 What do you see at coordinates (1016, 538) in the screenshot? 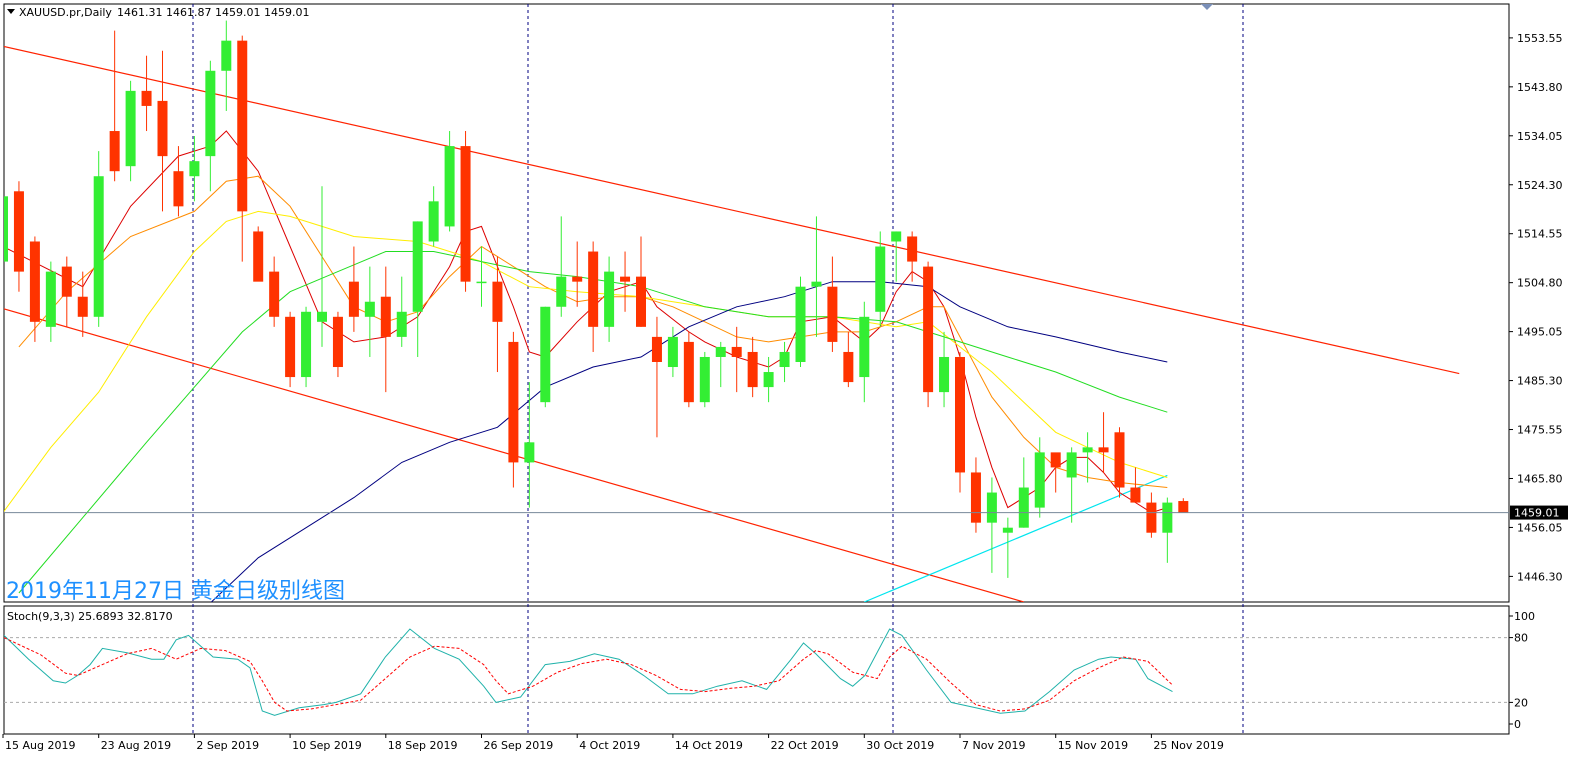
I see `trend-line` at bounding box center [1016, 538].